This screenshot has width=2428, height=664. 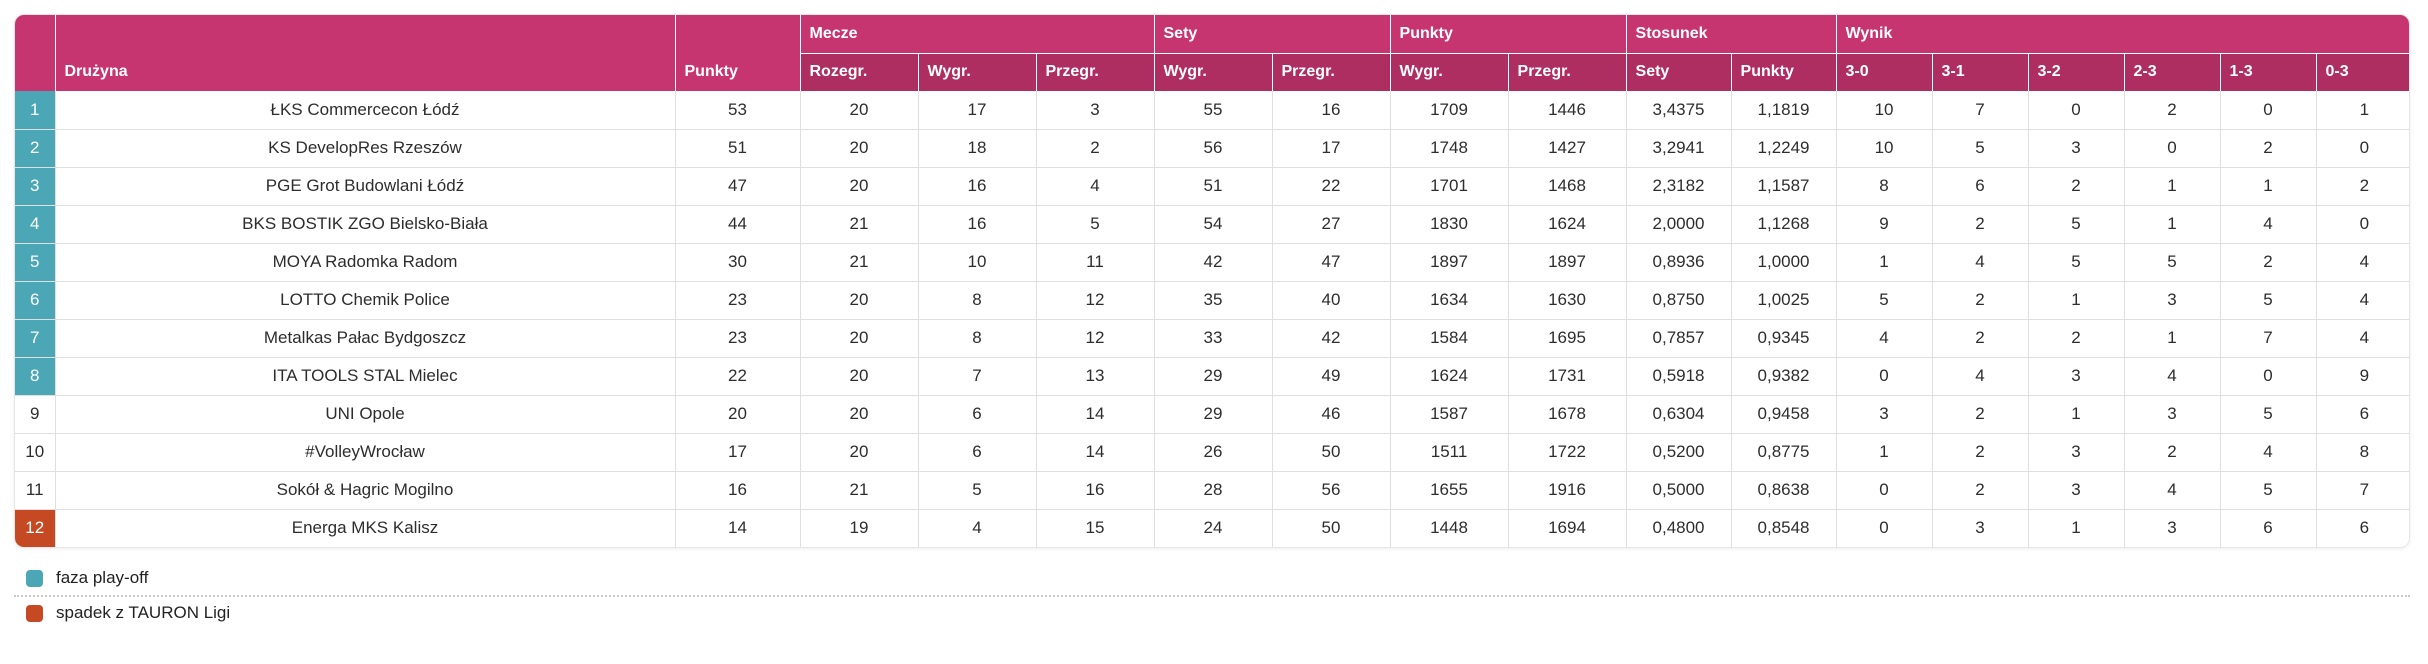 What do you see at coordinates (738, 262) in the screenshot?
I see `stat-cell: 30` at bounding box center [738, 262].